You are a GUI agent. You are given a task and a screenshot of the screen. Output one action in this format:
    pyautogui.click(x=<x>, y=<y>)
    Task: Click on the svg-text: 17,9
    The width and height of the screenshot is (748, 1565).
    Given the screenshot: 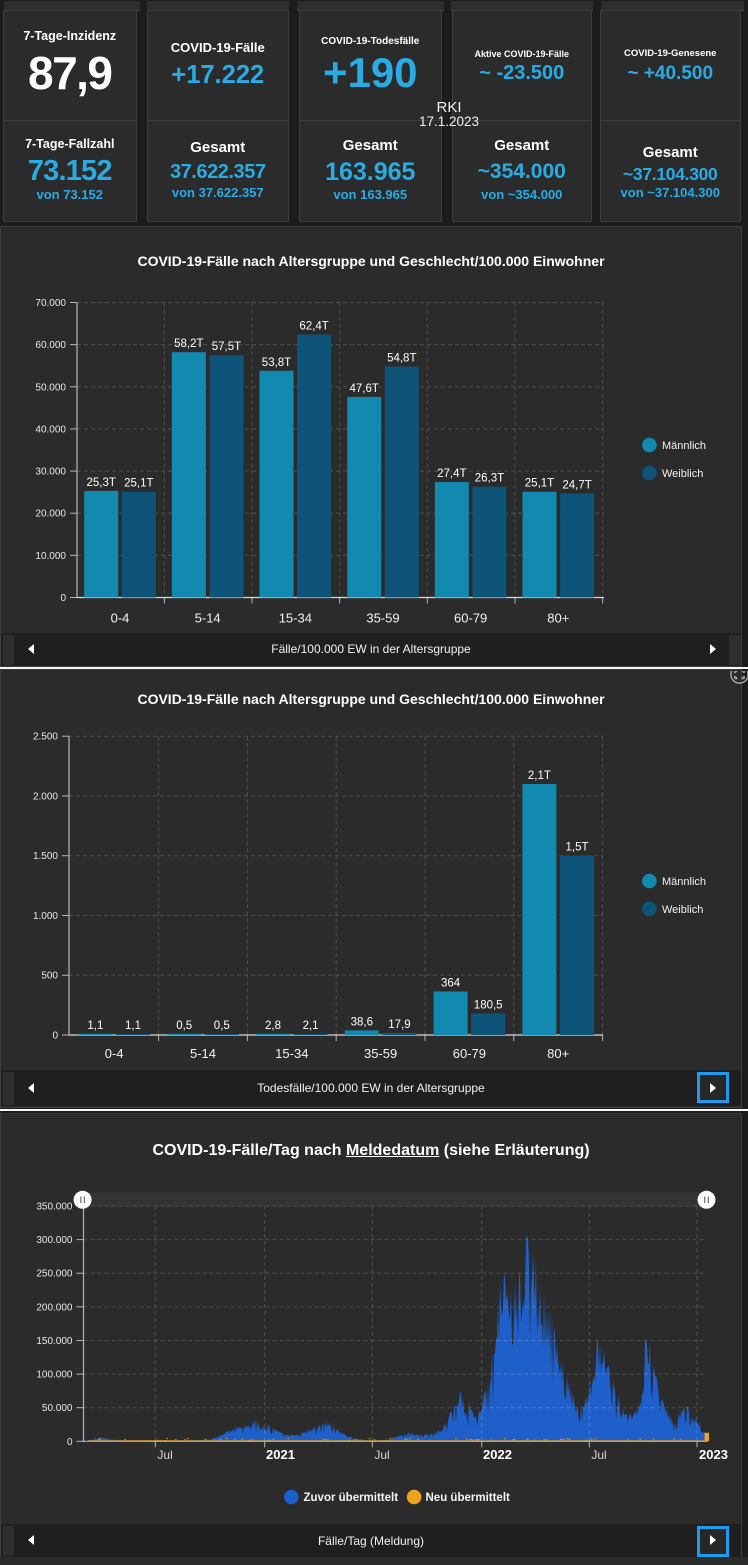 What is the action you would take?
    pyautogui.click(x=399, y=1025)
    